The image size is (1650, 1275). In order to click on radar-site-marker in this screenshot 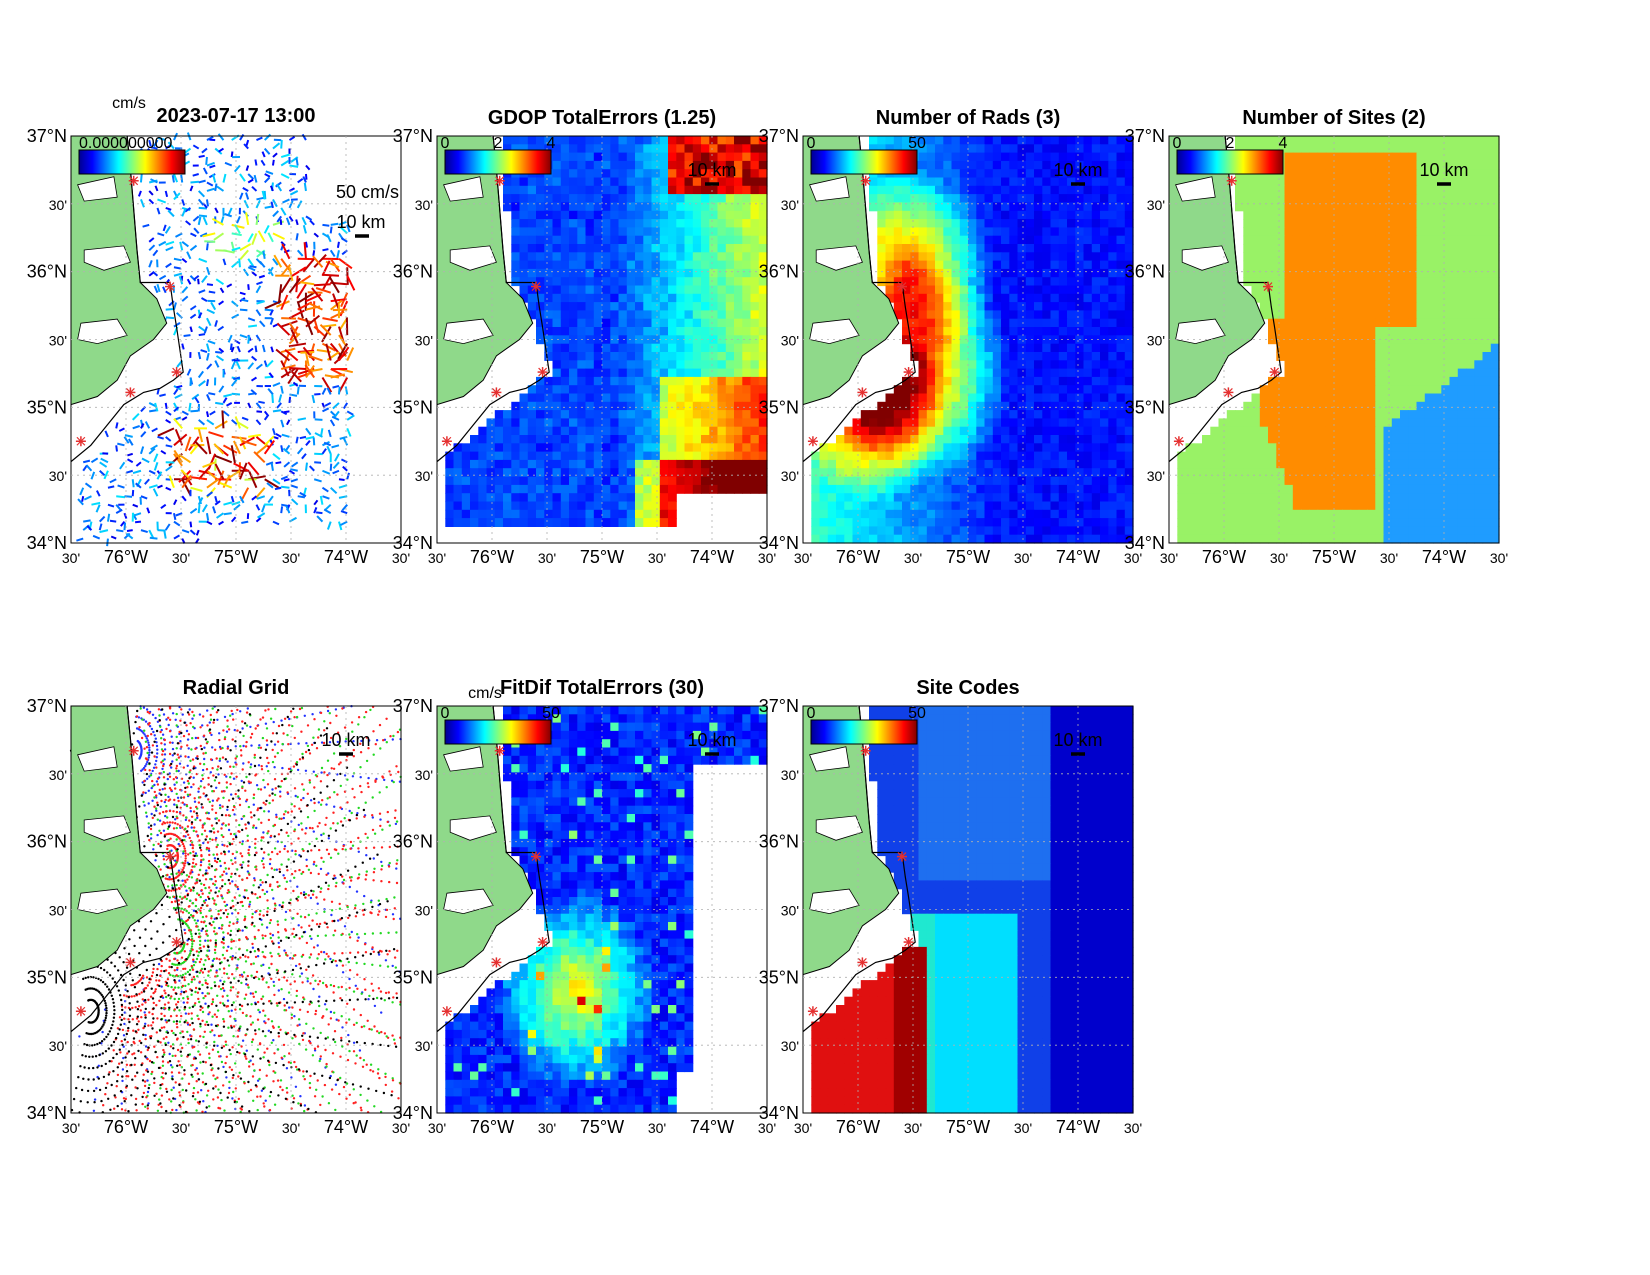, I will do `click(902, 286)`.